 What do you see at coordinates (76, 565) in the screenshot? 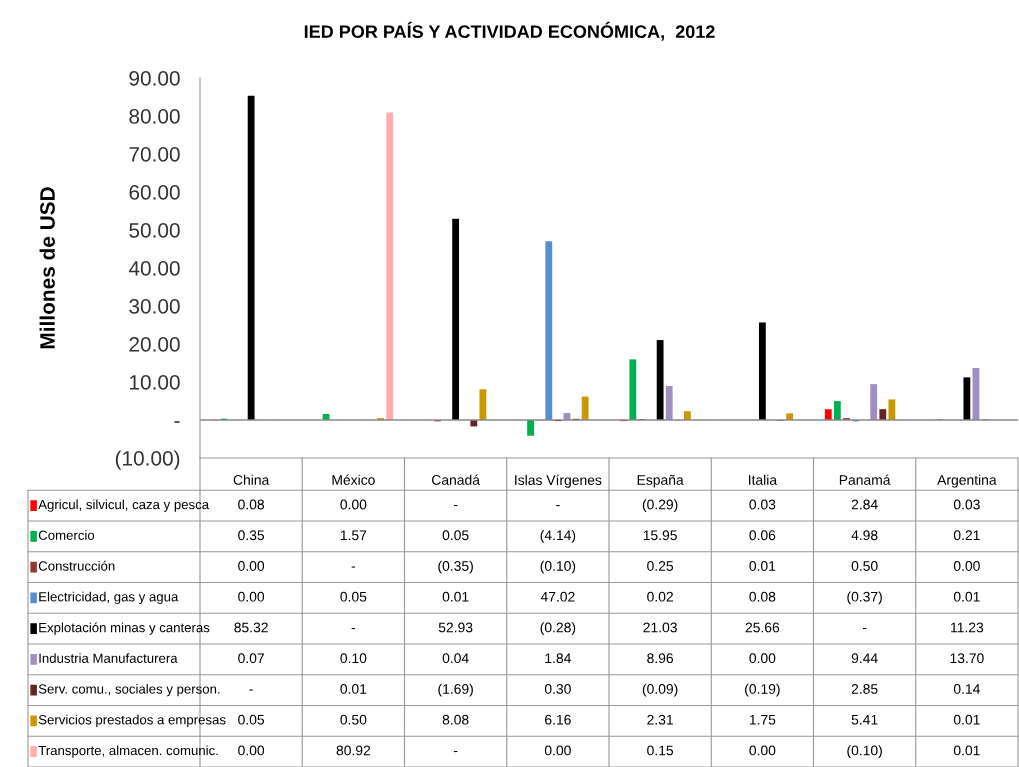
I see `legend-label: Construcción` at bounding box center [76, 565].